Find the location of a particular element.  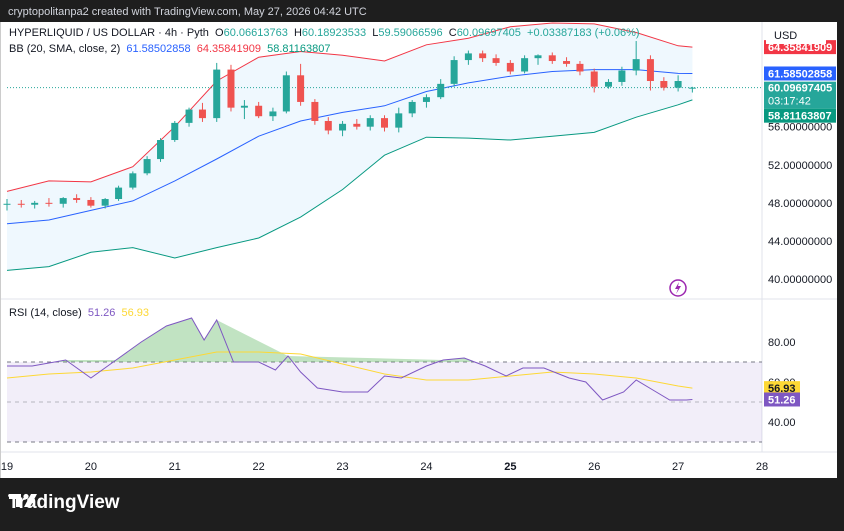

time-tick-label: 22 is located at coordinates (259, 467).